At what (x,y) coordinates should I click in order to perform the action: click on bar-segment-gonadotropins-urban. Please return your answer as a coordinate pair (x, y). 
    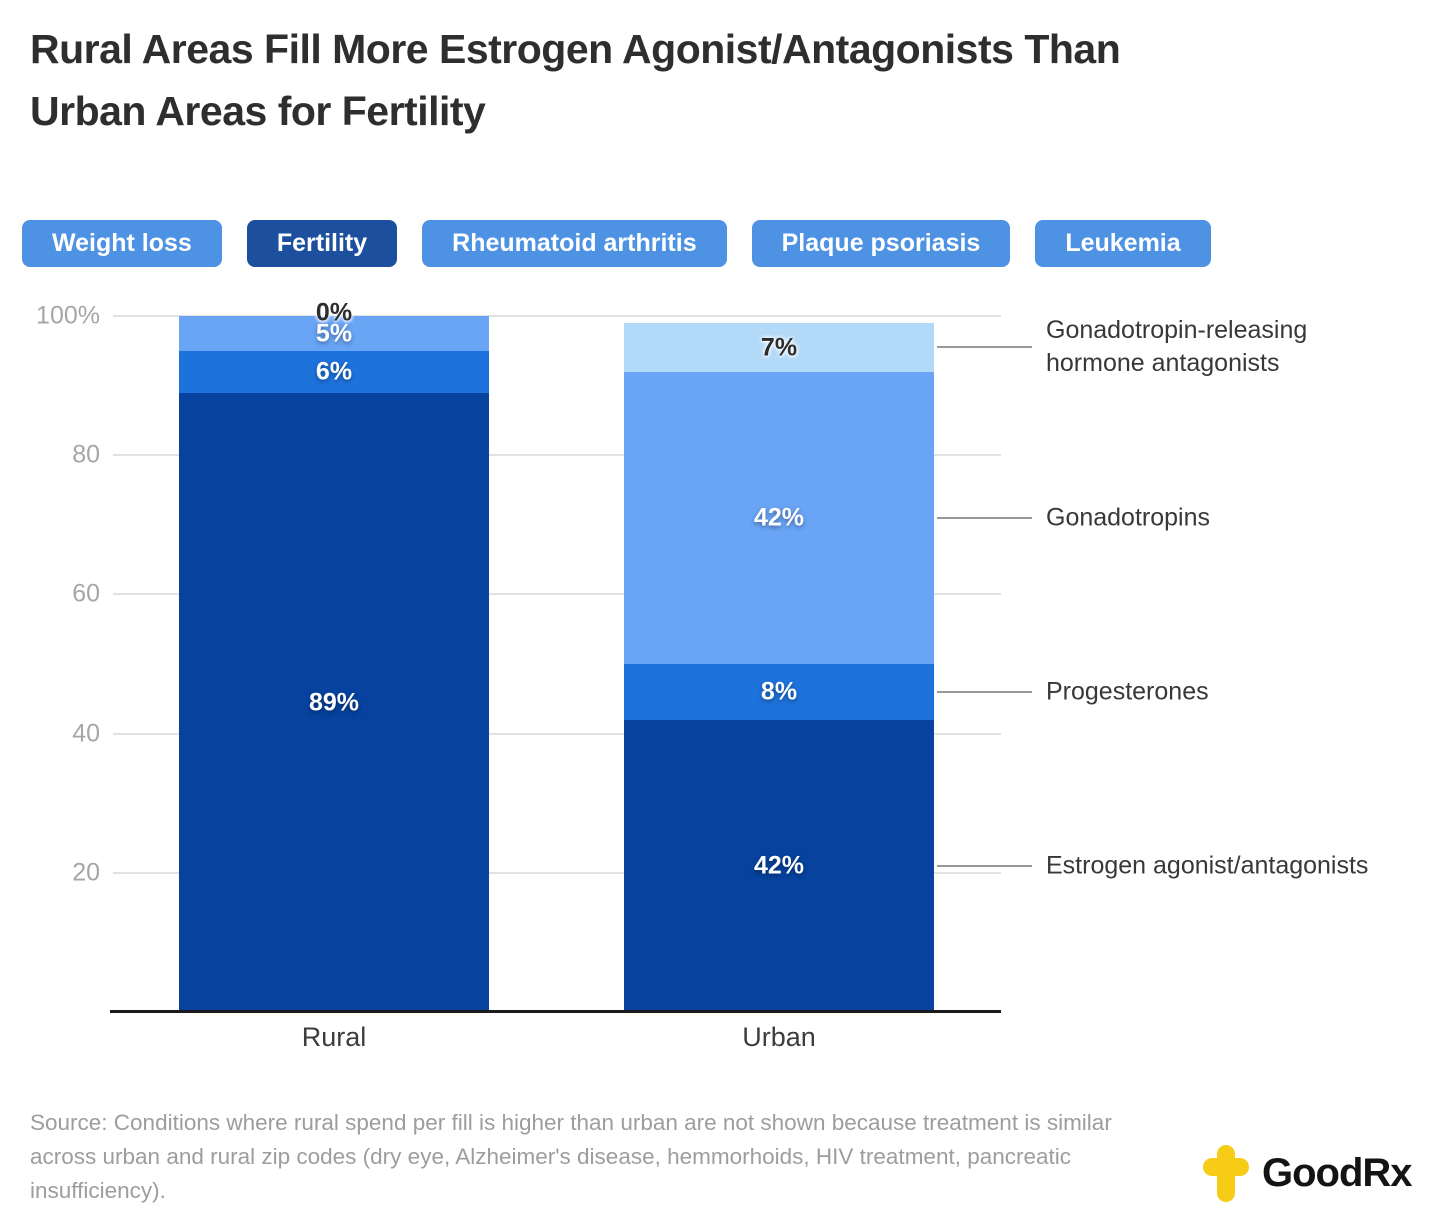
    Looking at the image, I should click on (779, 518).